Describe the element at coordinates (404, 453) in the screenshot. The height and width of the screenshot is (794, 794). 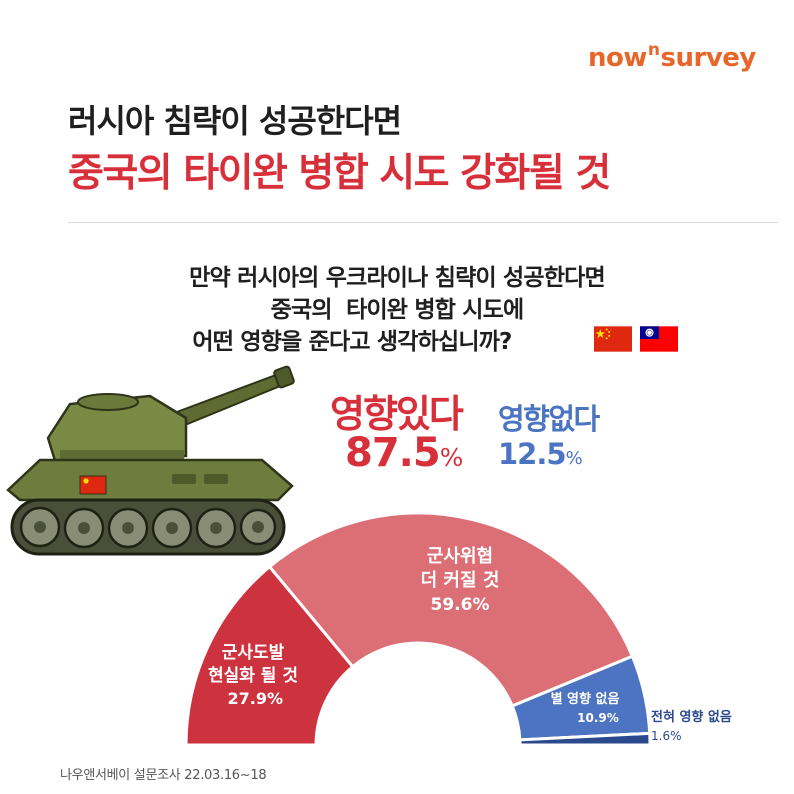
I see `affected-value: 87.5%` at that location.